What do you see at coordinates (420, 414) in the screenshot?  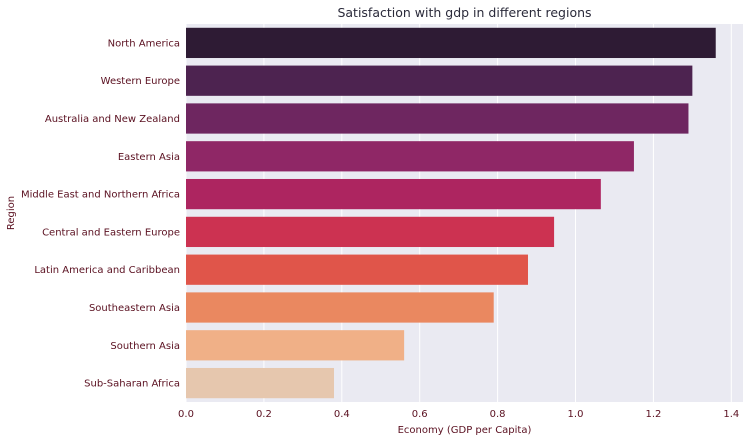 I see `x-tick-label: 0.6` at bounding box center [420, 414].